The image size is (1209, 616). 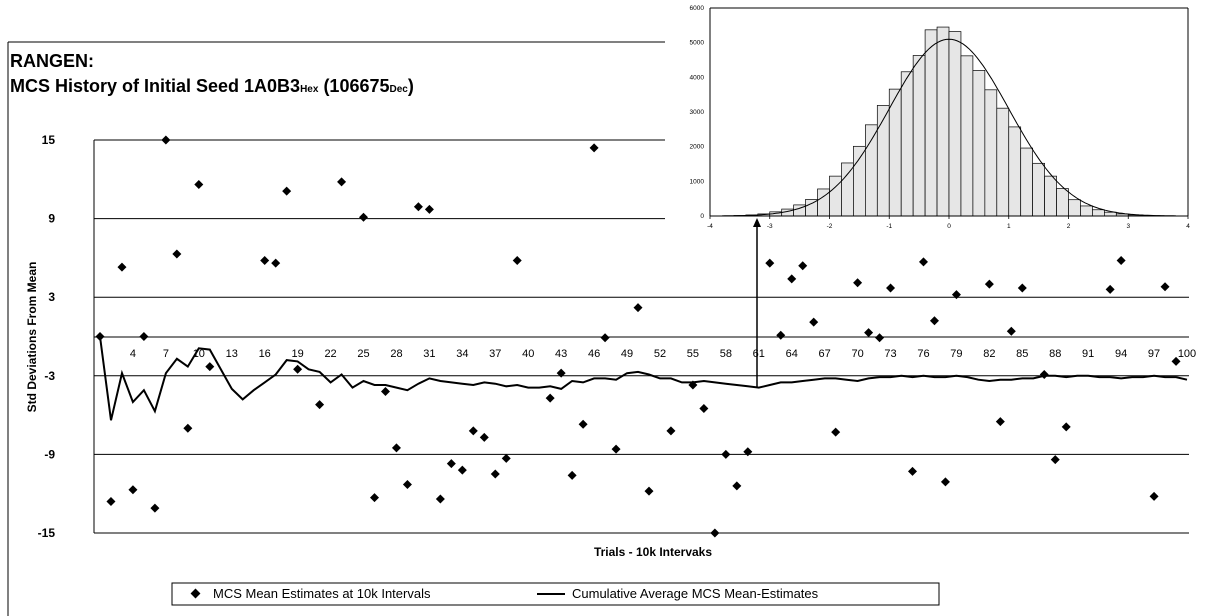 What do you see at coordinates (697, 77) in the screenshot?
I see `inset-y-tick-label: 4000` at bounding box center [697, 77].